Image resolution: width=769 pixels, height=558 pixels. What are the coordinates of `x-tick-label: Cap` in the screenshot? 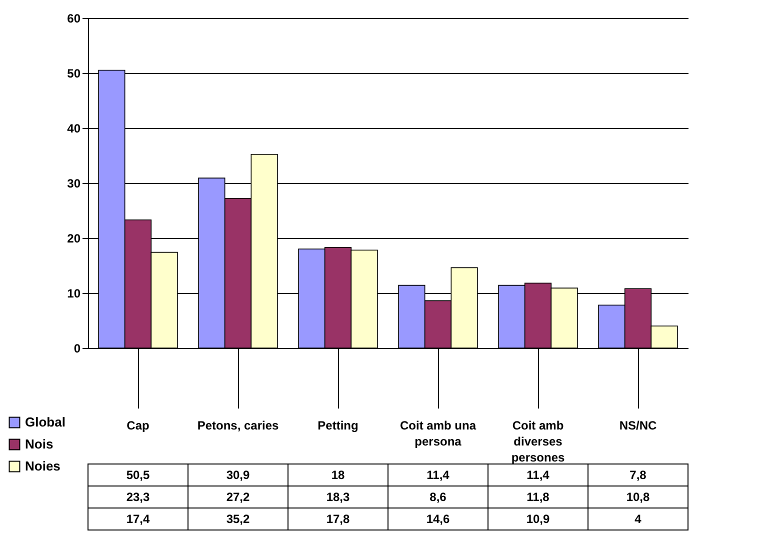 It's located at (138, 425).